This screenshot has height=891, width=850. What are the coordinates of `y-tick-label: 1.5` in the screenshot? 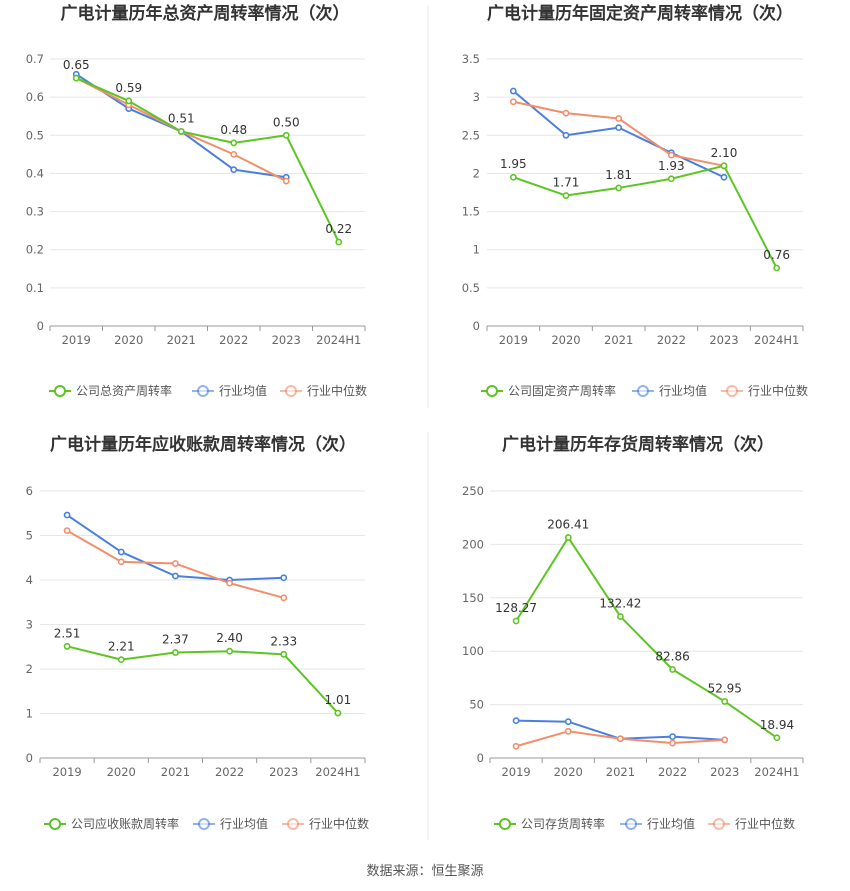 It's located at (471, 212).